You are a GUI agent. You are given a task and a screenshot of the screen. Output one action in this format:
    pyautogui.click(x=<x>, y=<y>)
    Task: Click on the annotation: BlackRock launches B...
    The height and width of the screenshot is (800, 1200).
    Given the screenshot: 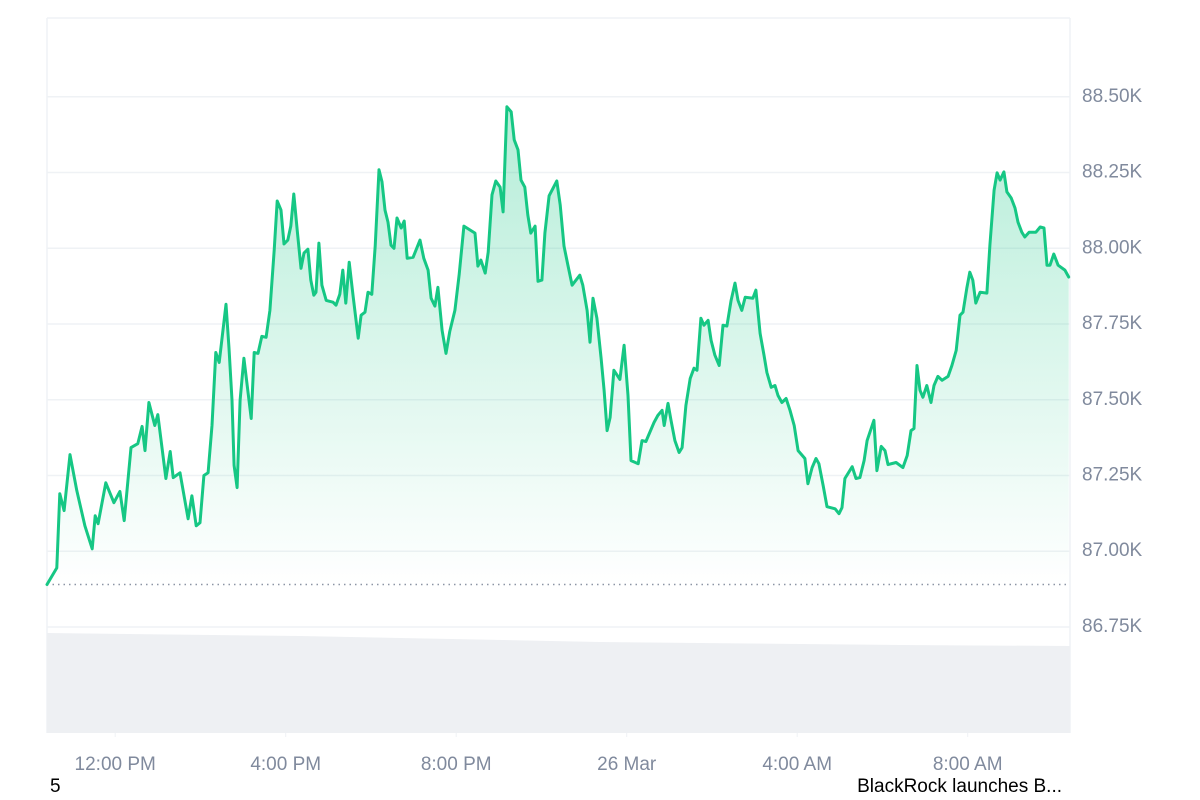 What is the action you would take?
    pyautogui.click(x=959, y=786)
    